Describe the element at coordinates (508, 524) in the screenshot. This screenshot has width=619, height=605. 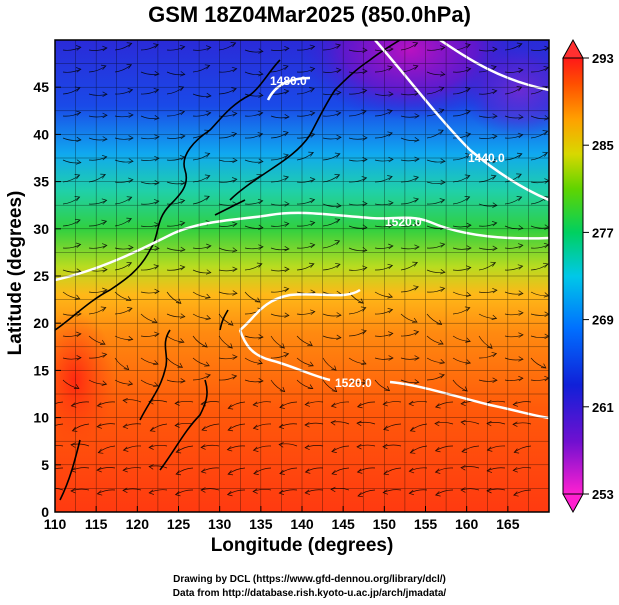
I see `x-tick-label: 165` at that location.